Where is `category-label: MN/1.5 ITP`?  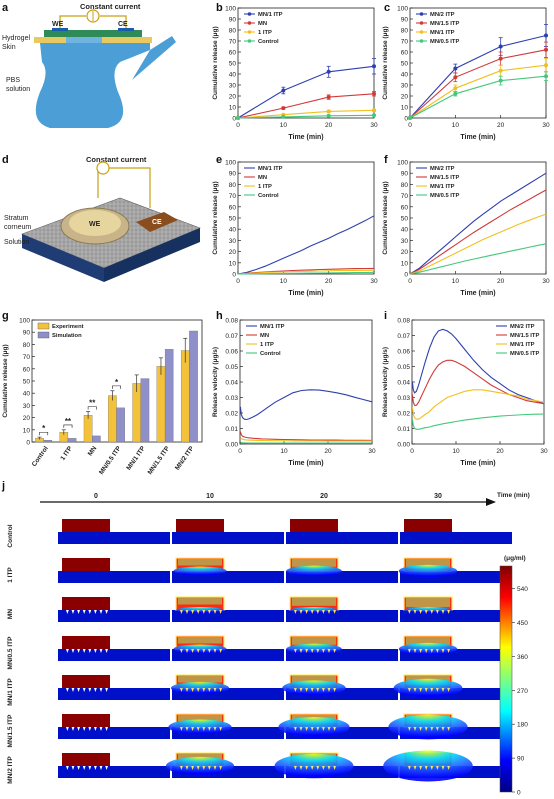 category-label: MN/1.5 ITP is located at coordinates (159, 460).